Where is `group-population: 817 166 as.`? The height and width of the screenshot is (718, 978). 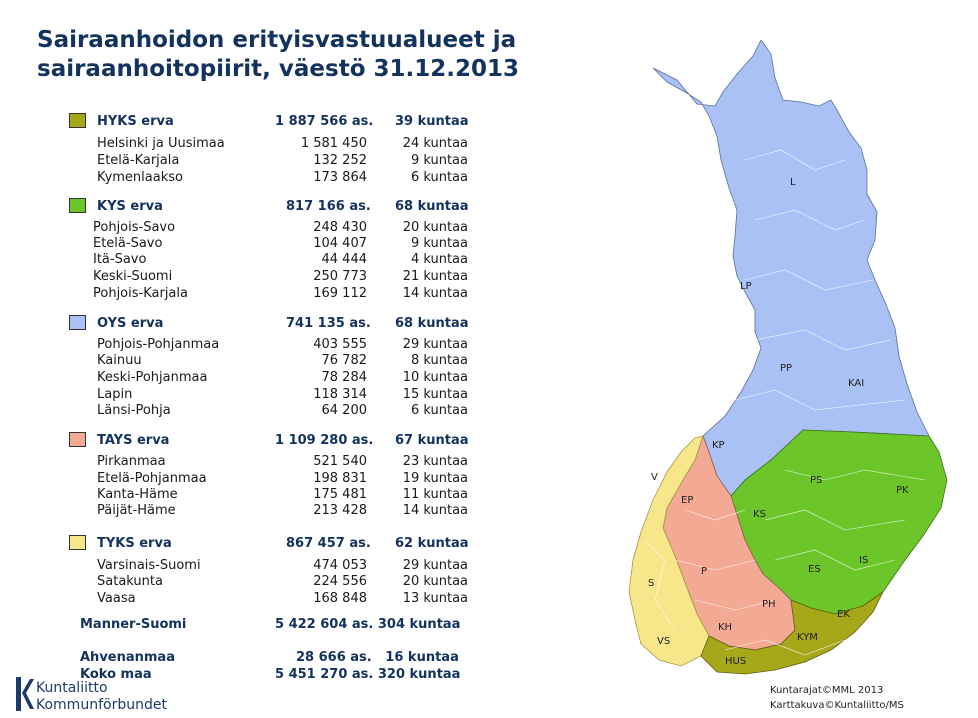
group-population: 817 166 as. is located at coordinates (328, 206).